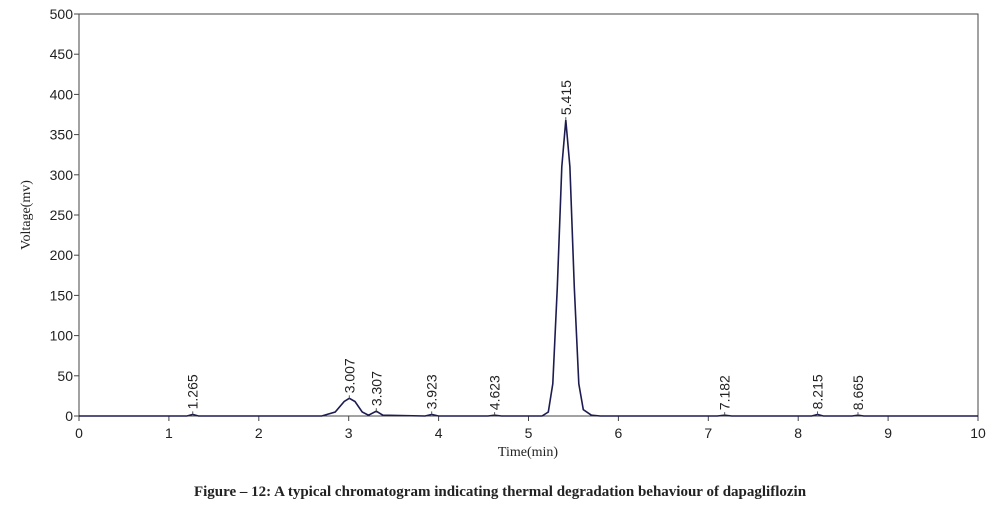 The height and width of the screenshot is (510, 999). I want to click on x-tick-label: 10, so click(978, 433).